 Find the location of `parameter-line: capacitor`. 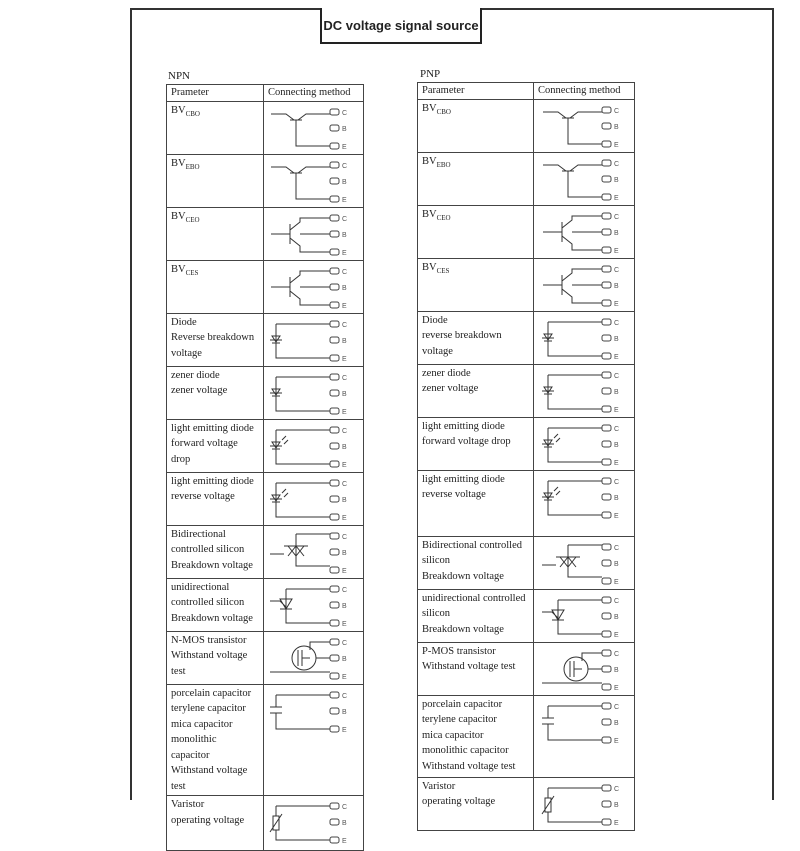

parameter-line: capacitor is located at coordinates (190, 755).